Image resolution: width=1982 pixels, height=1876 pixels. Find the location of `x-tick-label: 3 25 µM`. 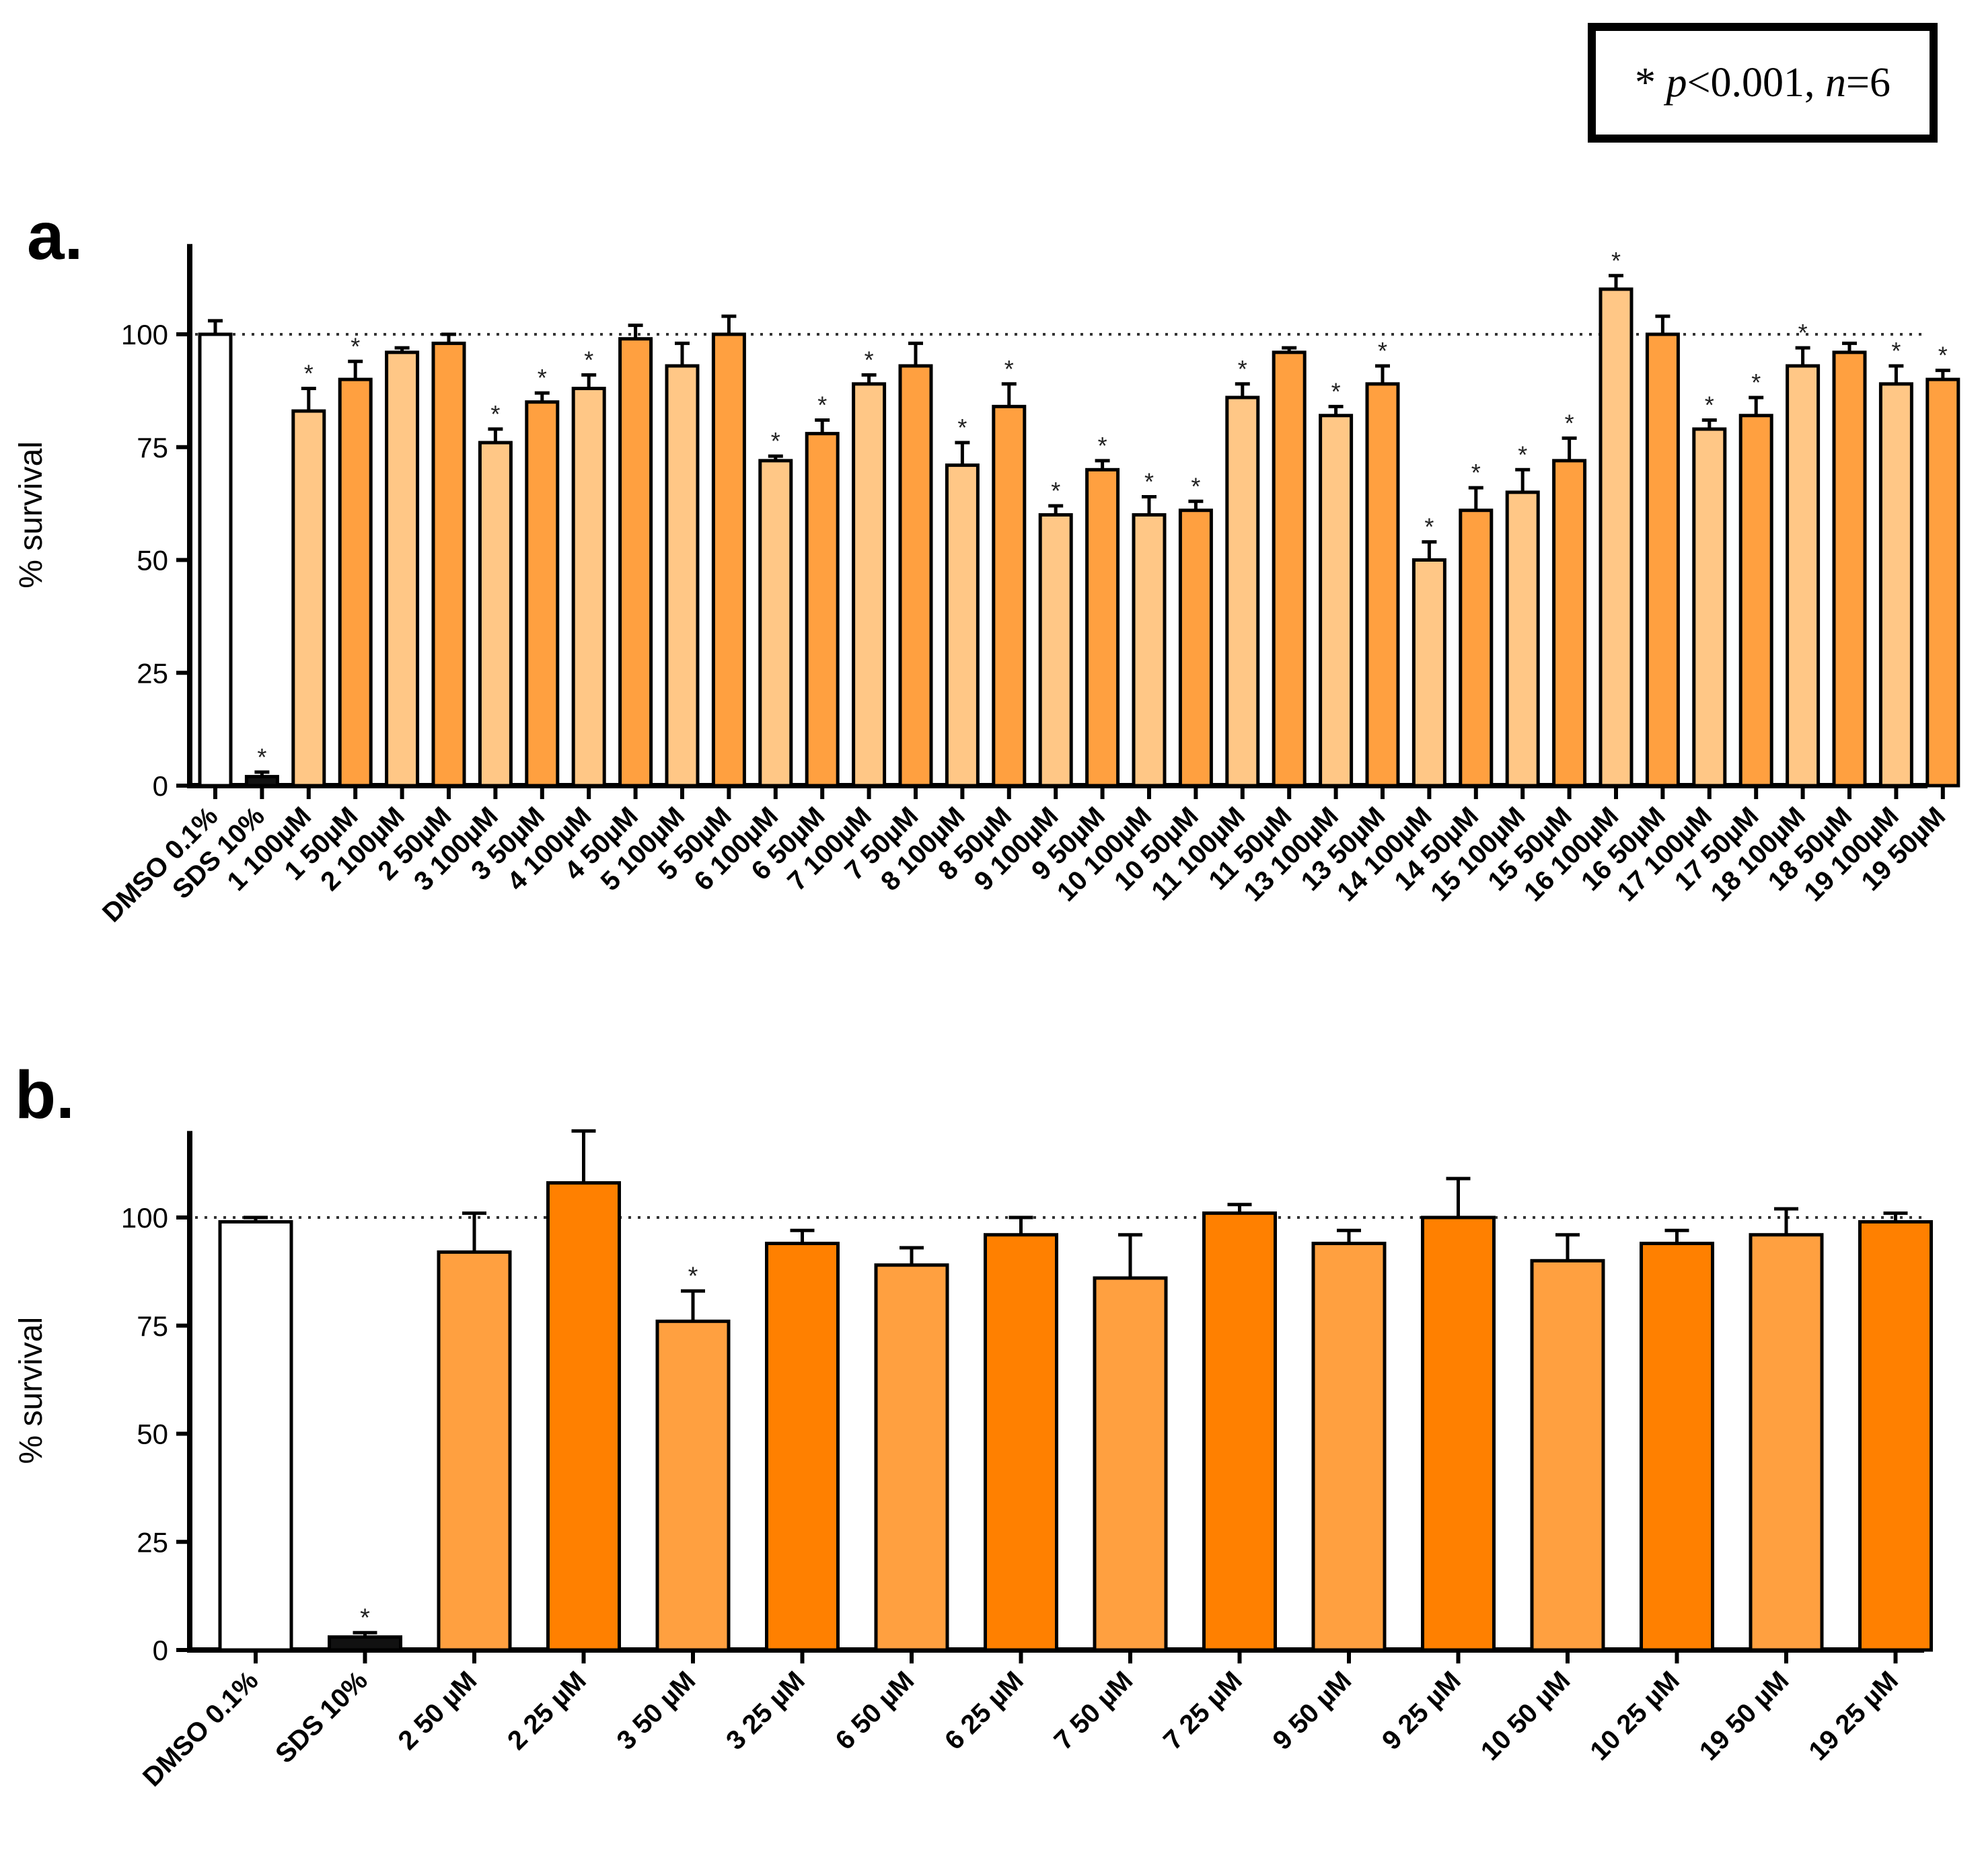

x-tick-label: 3 25 µM is located at coordinates (766, 1711).